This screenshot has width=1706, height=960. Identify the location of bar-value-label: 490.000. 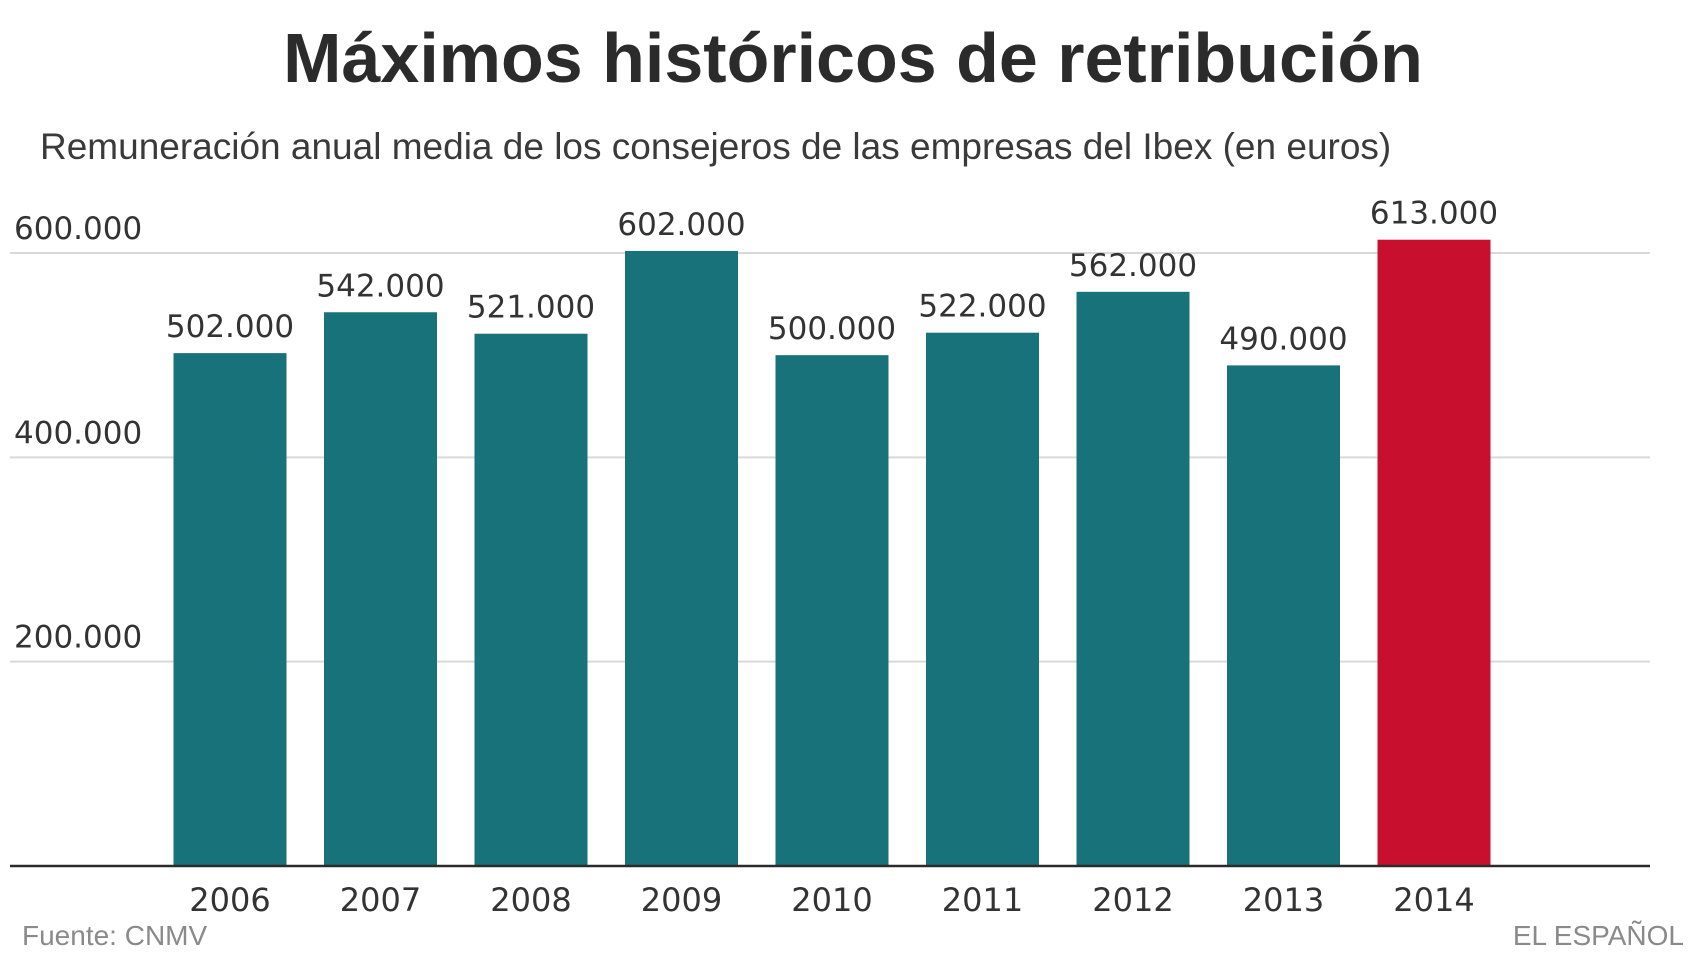
(1283, 339).